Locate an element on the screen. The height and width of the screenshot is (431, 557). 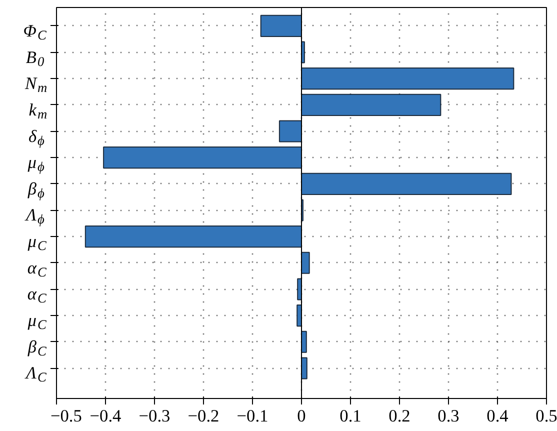
x-tick-label: 0.3 is located at coordinates (449, 416).